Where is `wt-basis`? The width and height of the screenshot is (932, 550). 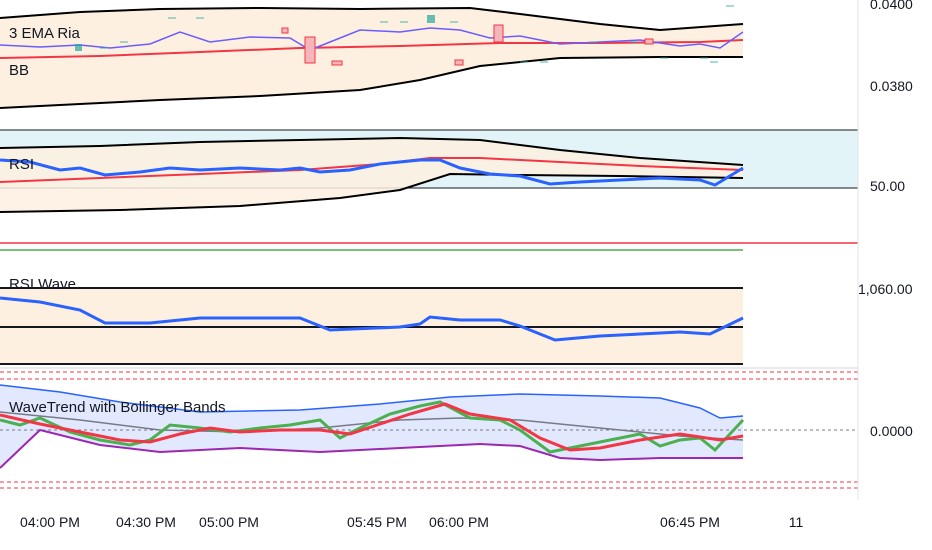 wt-basis is located at coordinates (372, 426).